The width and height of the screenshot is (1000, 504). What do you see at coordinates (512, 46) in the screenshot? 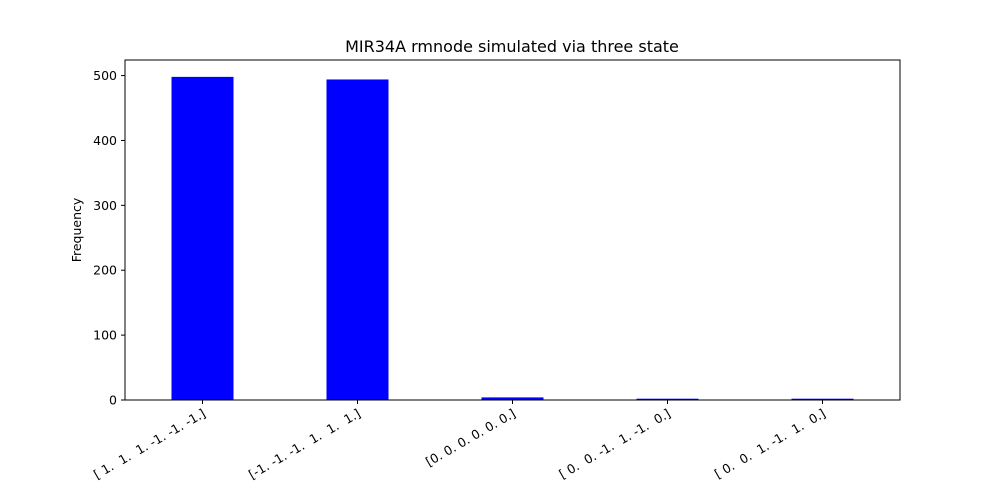
I see `chart-title: MIR34A rmnode simulated via three state` at bounding box center [512, 46].